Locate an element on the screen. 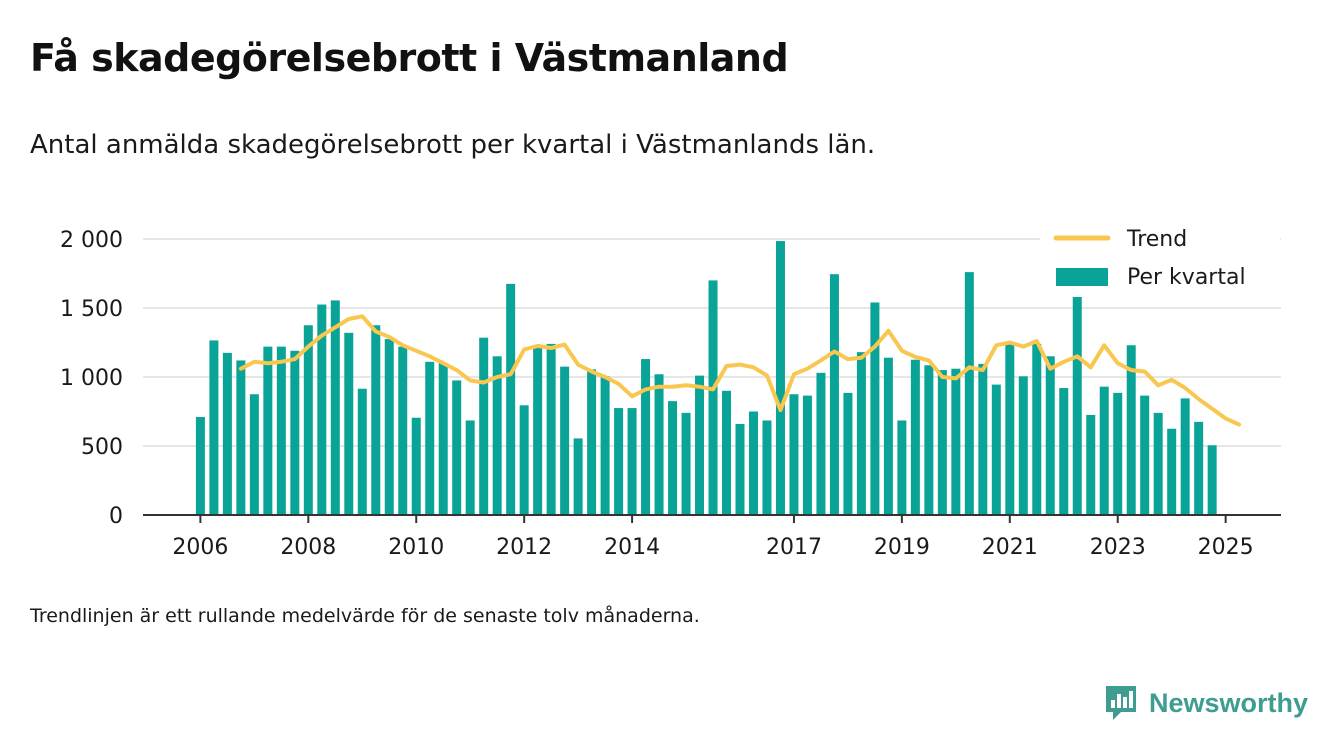  x-tick-label: 2014 is located at coordinates (632, 547).